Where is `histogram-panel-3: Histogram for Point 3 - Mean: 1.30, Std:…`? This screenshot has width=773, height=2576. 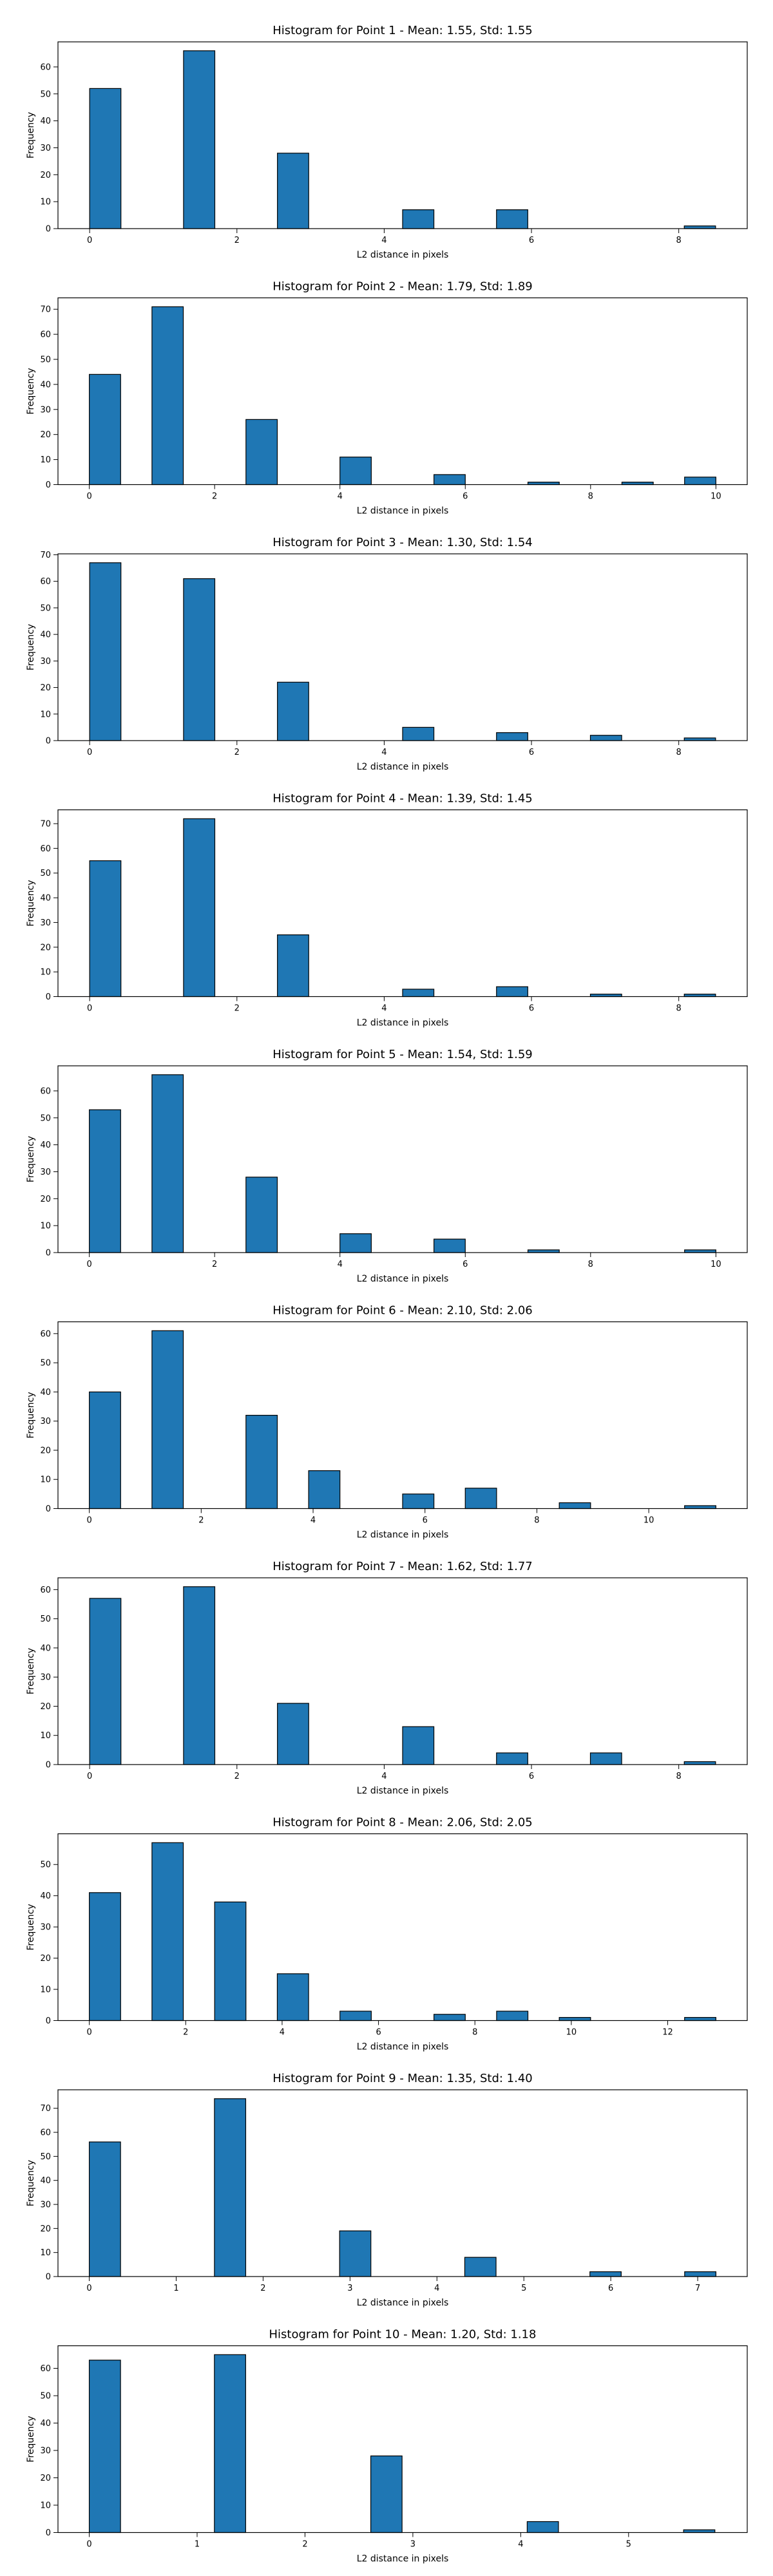 histogram-panel-3: Histogram for Point 3 - Mean: 1.30, Std:… is located at coordinates (387, 654).